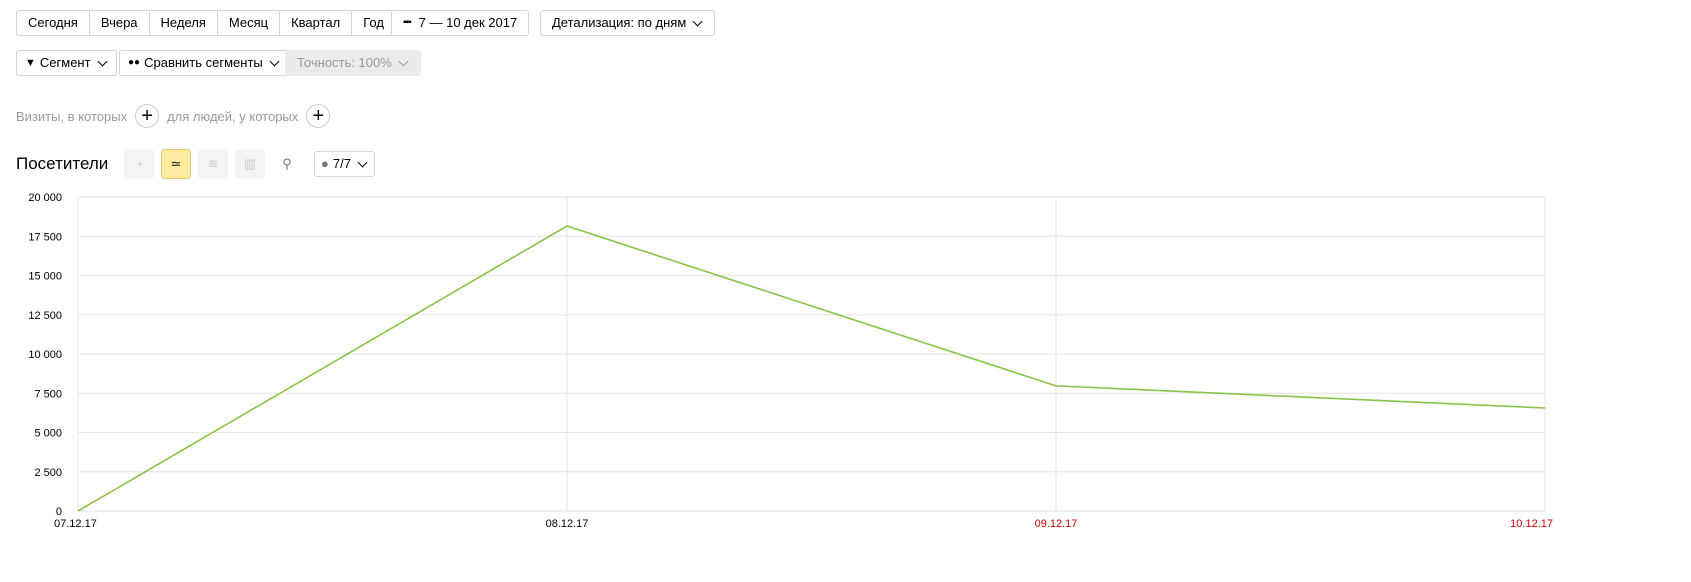 The height and width of the screenshot is (582, 1691). What do you see at coordinates (567, 524) in the screenshot?
I see `x-tick-label: 08.12.17` at bounding box center [567, 524].